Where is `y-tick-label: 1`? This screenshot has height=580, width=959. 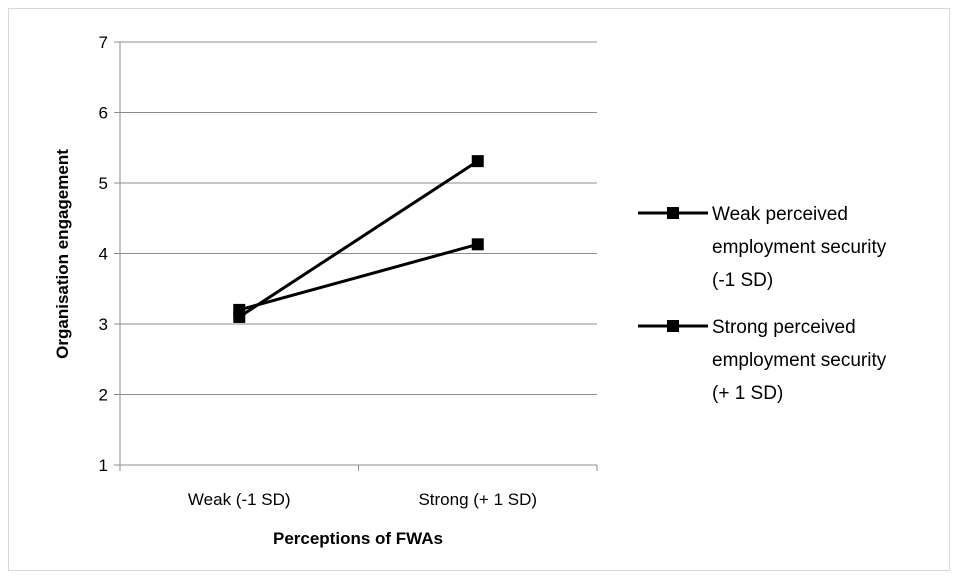 y-tick-label: 1 is located at coordinates (103, 465).